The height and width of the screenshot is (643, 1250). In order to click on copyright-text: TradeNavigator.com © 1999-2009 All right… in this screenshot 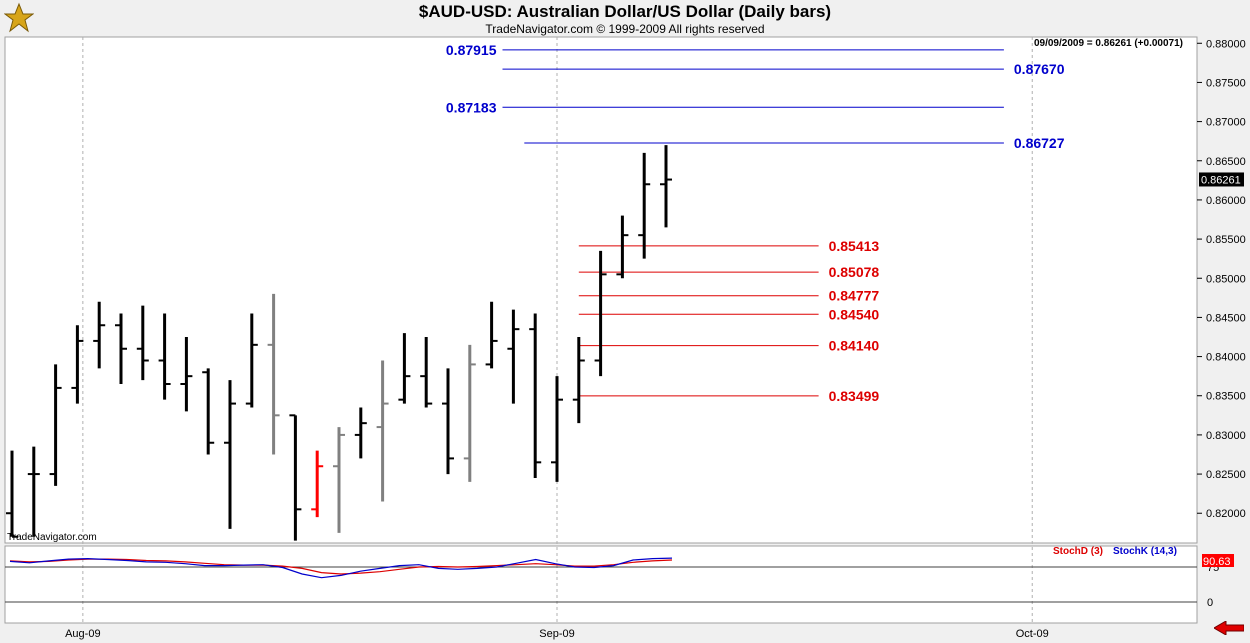, I will do `click(625, 29)`.